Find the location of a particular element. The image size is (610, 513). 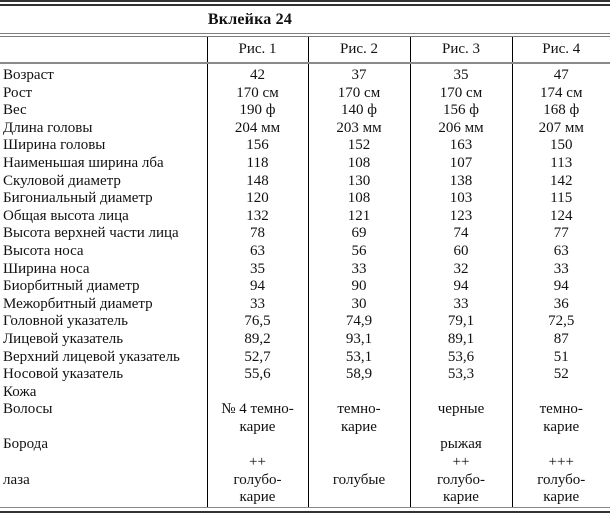

cell-value: 120 is located at coordinates (258, 199).